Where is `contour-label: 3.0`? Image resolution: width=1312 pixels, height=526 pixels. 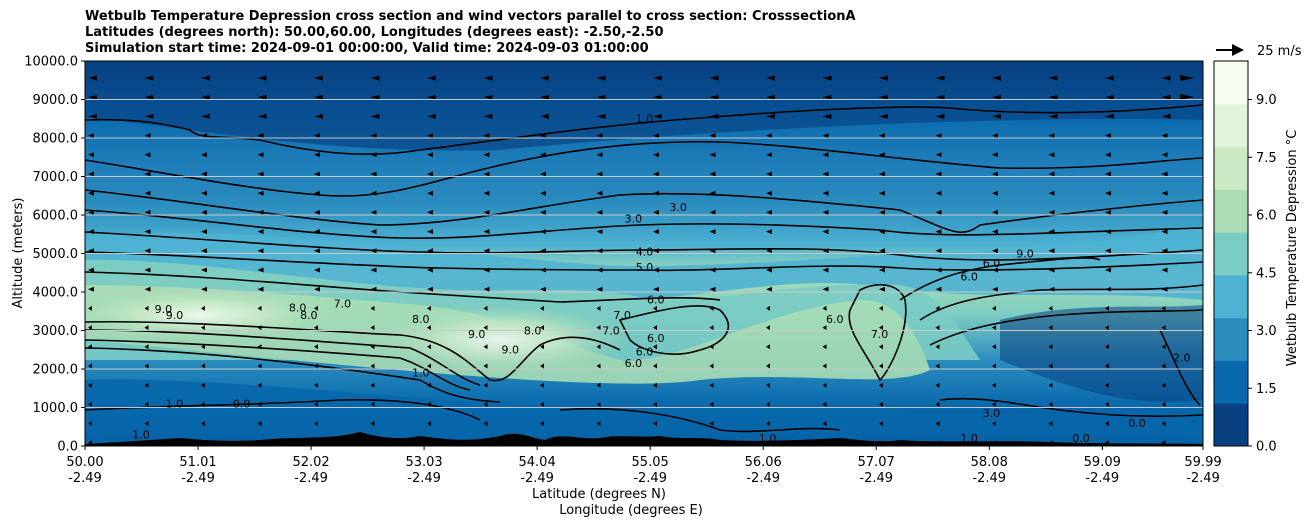 contour-label: 3.0 is located at coordinates (634, 219).